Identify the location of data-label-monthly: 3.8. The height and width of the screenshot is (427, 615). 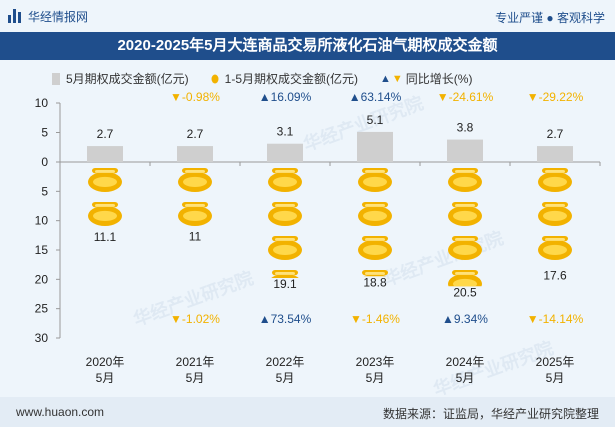
(465, 128).